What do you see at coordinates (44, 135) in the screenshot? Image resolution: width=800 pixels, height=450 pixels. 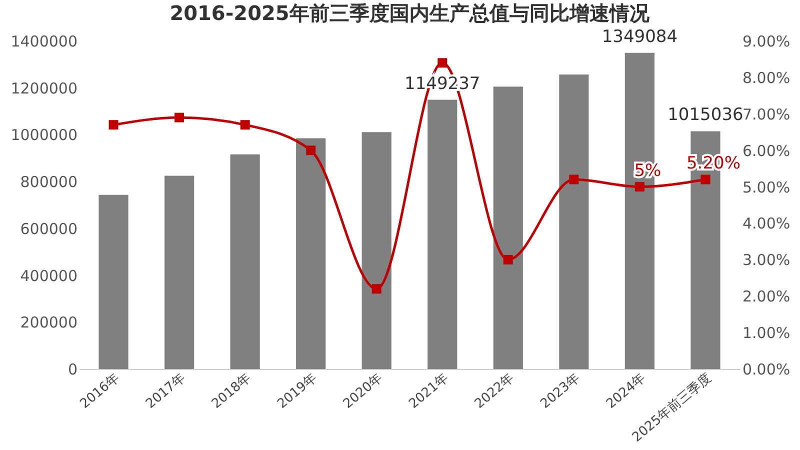 I see `y-tick-label: 1000000` at bounding box center [44, 135].